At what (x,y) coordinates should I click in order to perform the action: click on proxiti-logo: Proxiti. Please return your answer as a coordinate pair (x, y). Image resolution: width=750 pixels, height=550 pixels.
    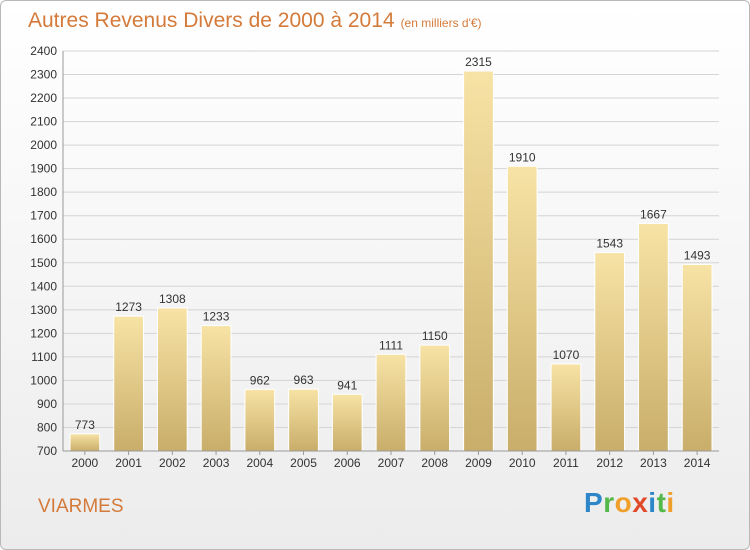
    Looking at the image, I should click on (629, 503).